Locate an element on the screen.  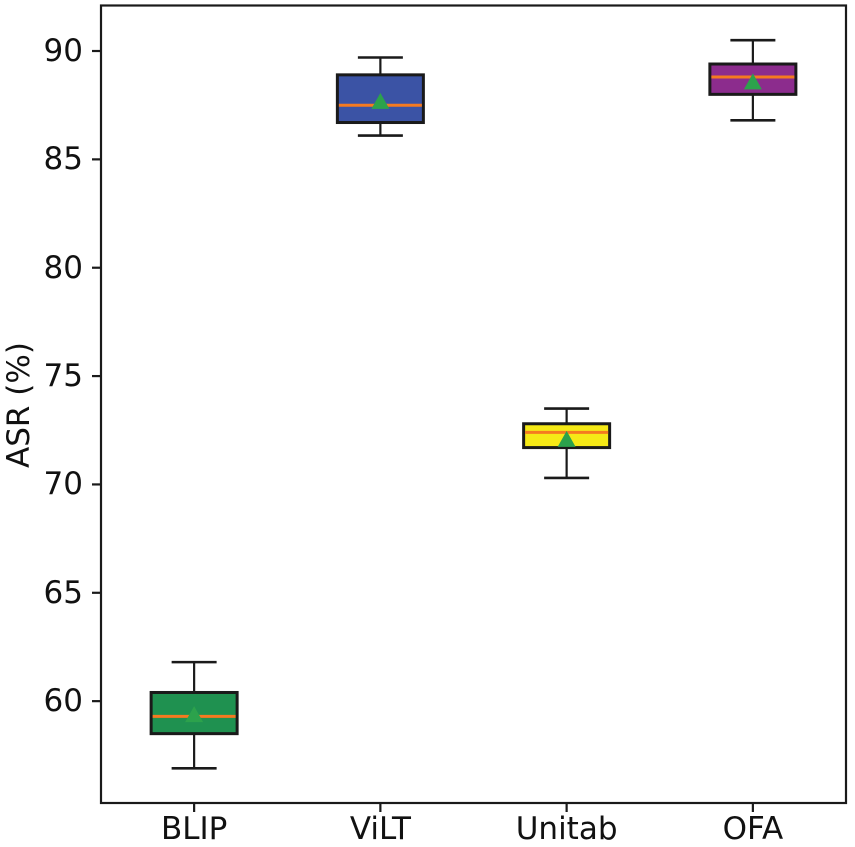
mean-marker-blip is located at coordinates (194, 714).